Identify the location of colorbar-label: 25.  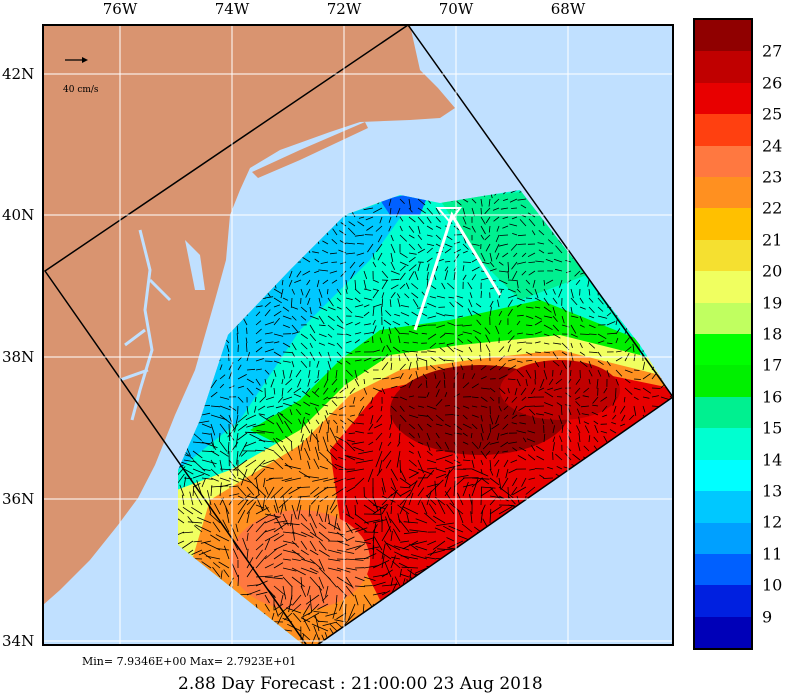
(772, 114).